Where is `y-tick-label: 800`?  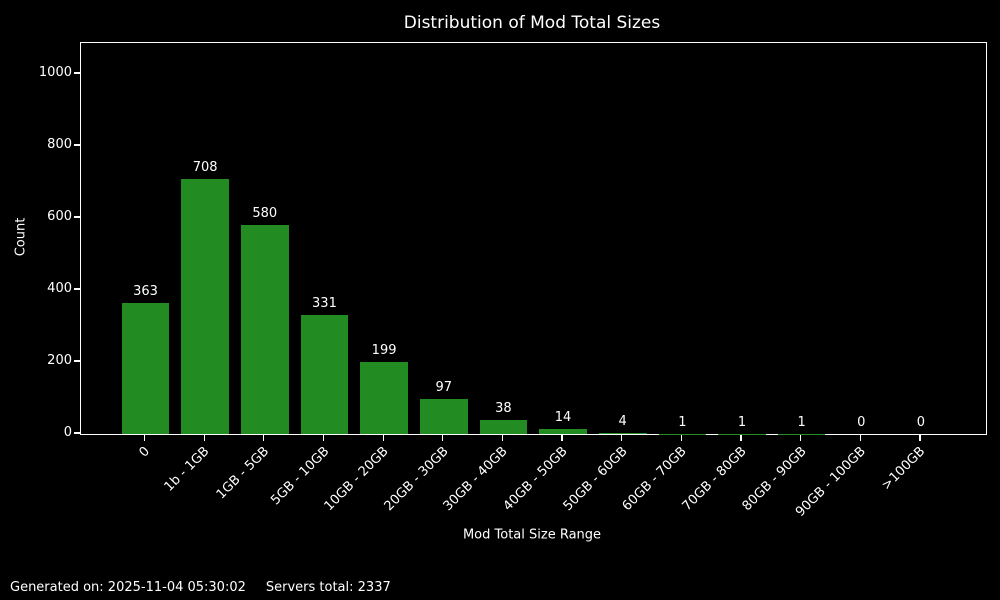 y-tick-label: 800 is located at coordinates (59, 144).